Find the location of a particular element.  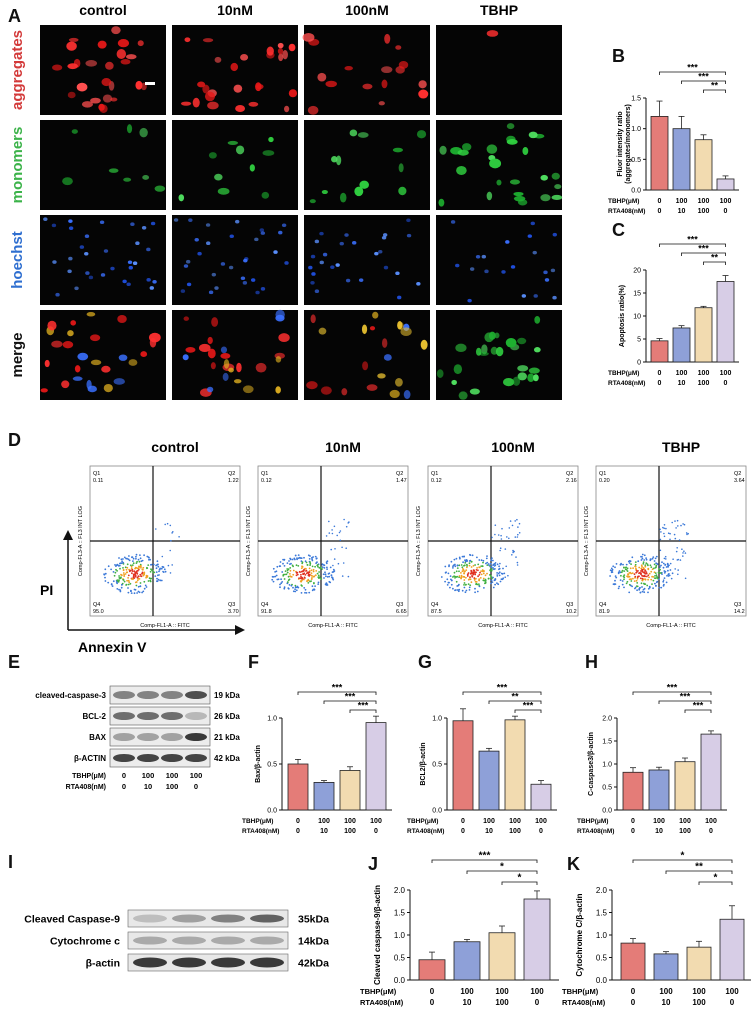

significance-label: *** is located at coordinates (337, 688).